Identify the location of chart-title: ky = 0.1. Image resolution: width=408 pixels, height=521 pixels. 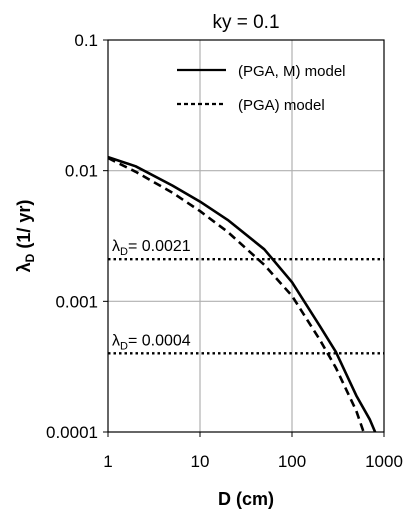
(245, 22).